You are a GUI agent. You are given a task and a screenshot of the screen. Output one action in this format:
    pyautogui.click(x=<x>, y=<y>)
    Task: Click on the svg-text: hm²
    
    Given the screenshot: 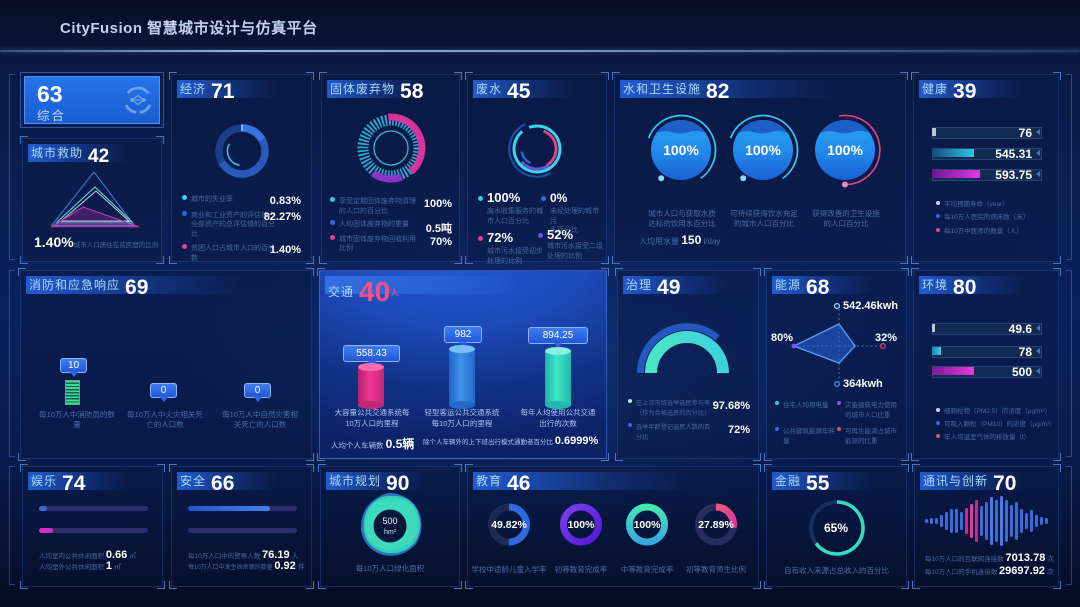 What is the action you would take?
    pyautogui.click(x=390, y=532)
    